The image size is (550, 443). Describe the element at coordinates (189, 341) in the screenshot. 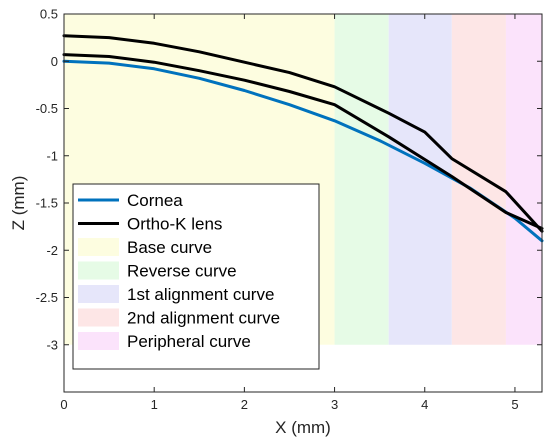

I see `legend-label-peripheral-curve: Peripheral curve` at that location.